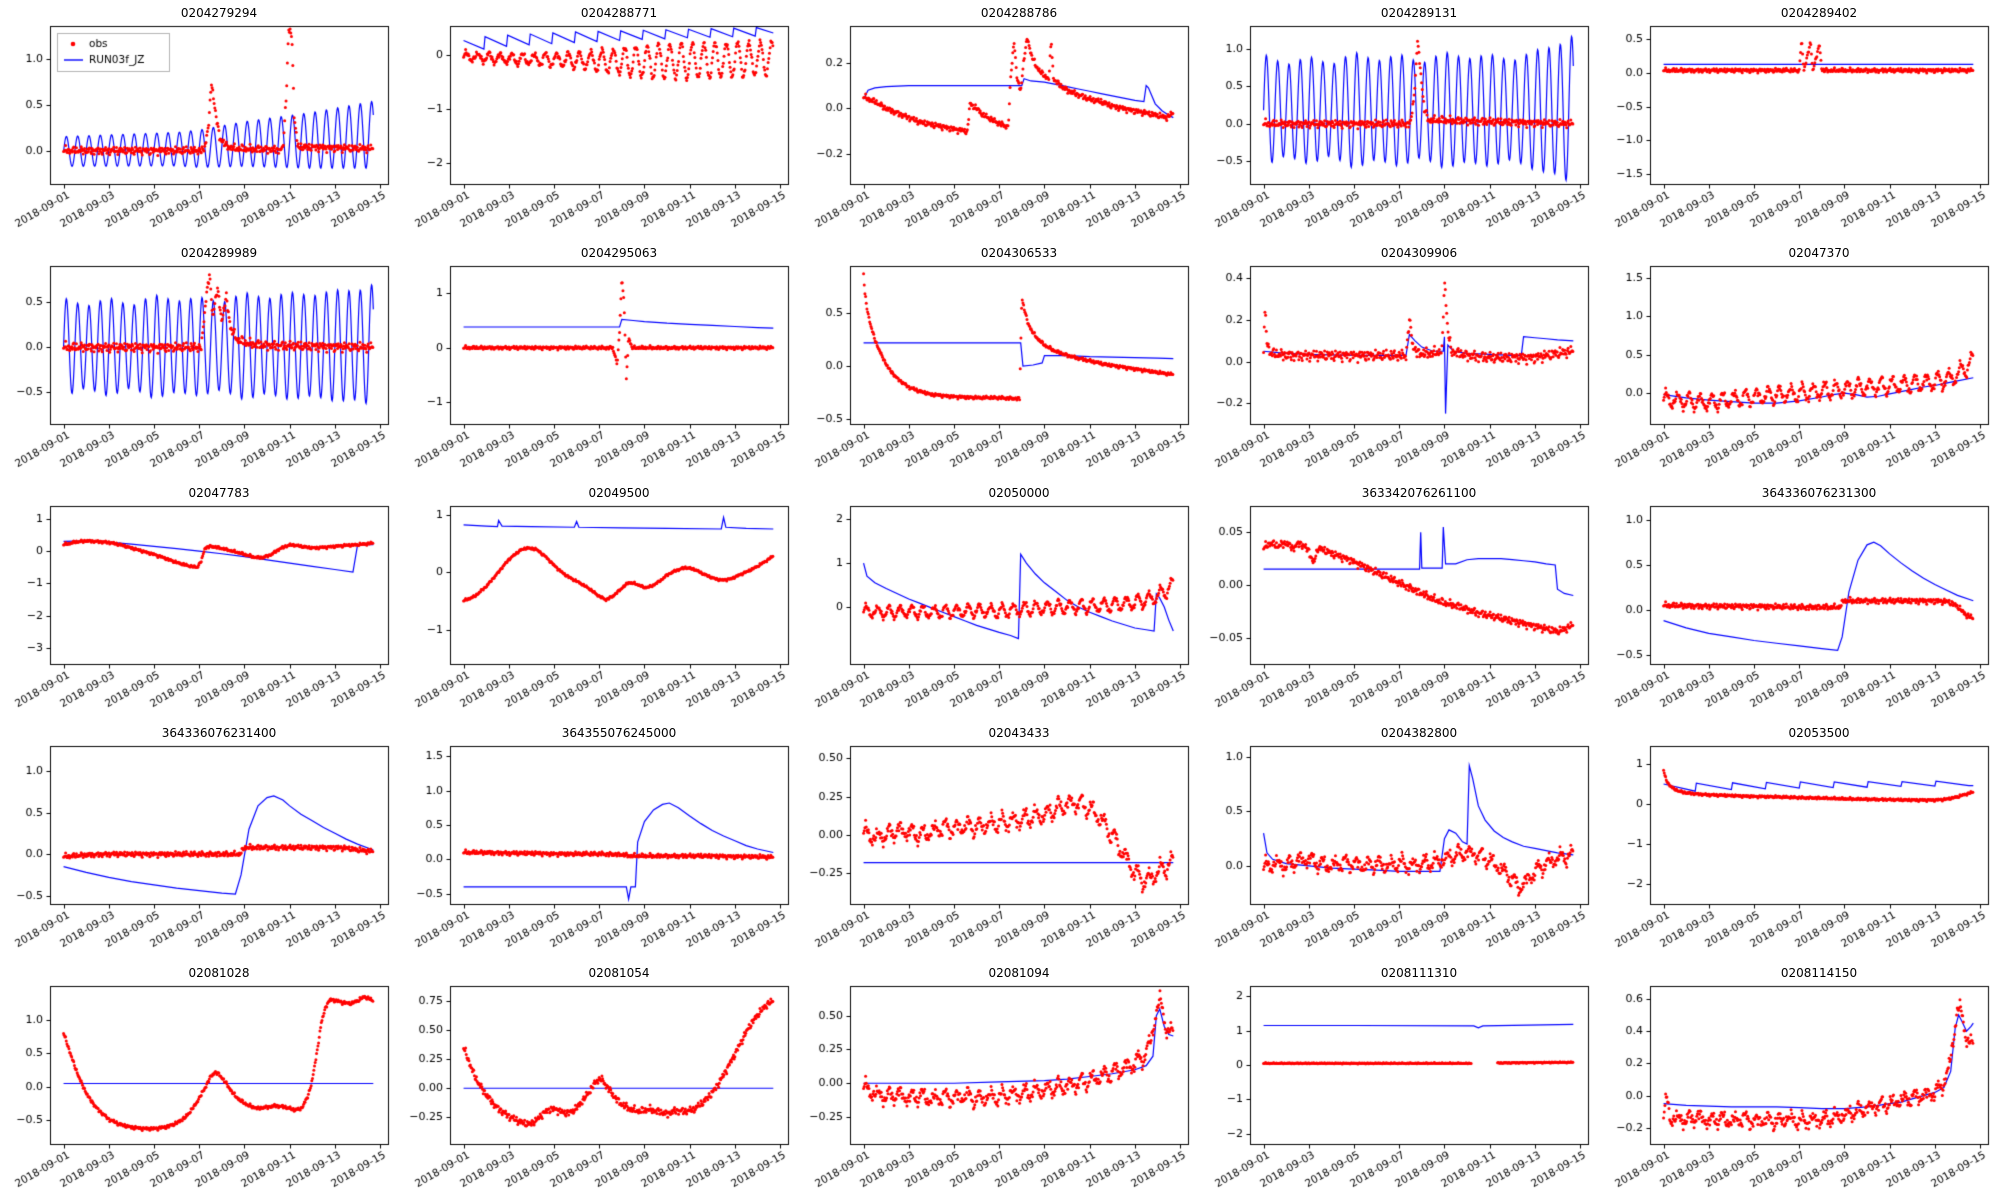  I want to click on subplot-02081054: 02081054, so click(600, 1080).